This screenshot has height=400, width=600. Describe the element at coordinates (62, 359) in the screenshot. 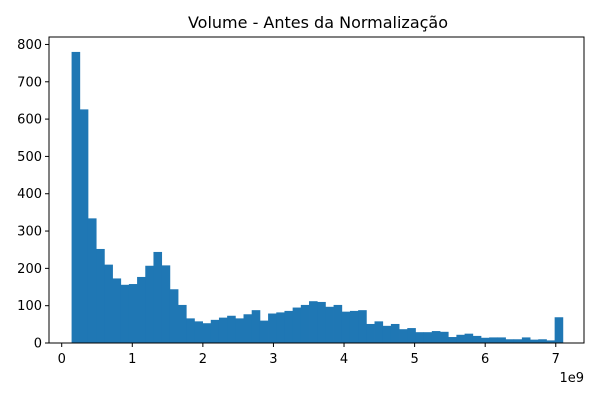

I see `x-tick-label: 0` at that location.